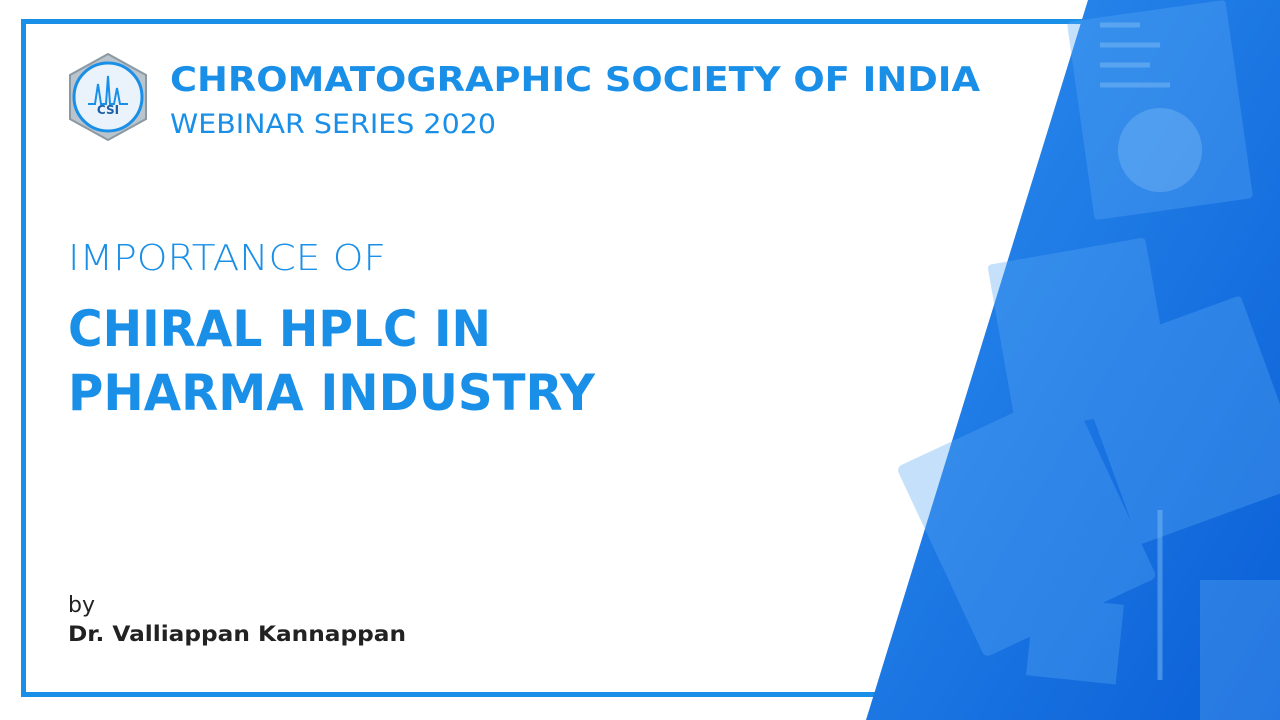 The width and height of the screenshot is (1280, 720). Describe the element at coordinates (81, 605) in the screenshot. I see `by-label: by` at that location.